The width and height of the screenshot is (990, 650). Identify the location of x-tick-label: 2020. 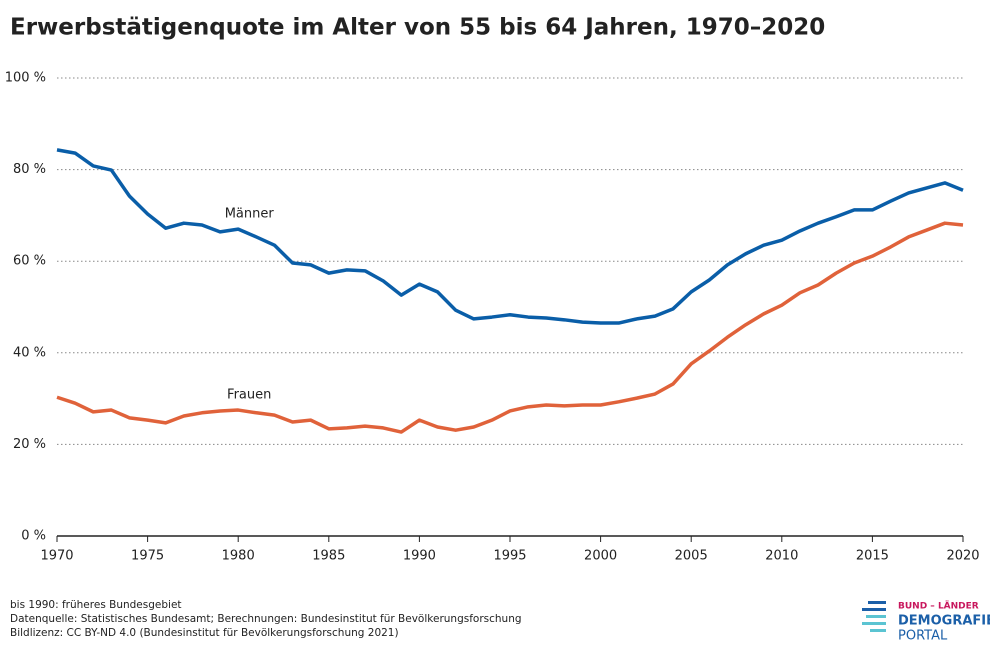
(962, 556).